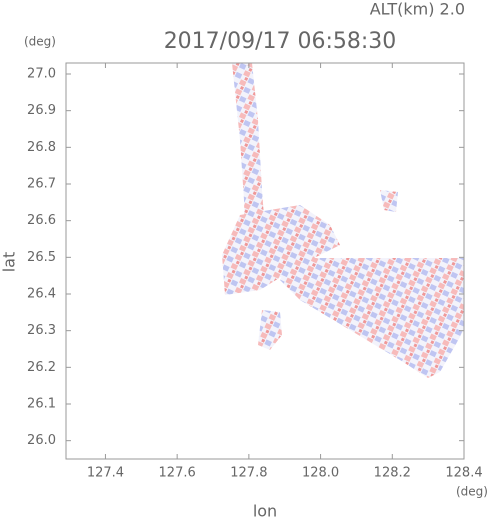 Image resolution: width=491 pixels, height=521 pixels. I want to click on y-tick-label: 26.3, so click(41, 330).